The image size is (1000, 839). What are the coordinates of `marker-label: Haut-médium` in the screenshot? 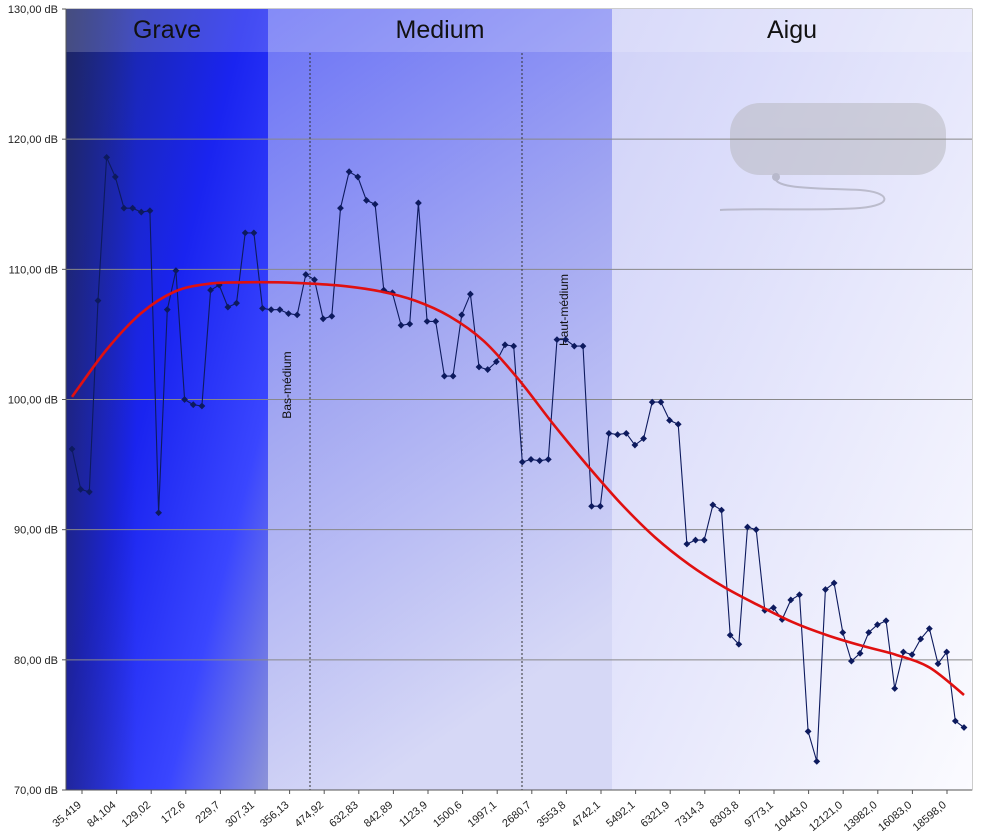 It's located at (564, 310).